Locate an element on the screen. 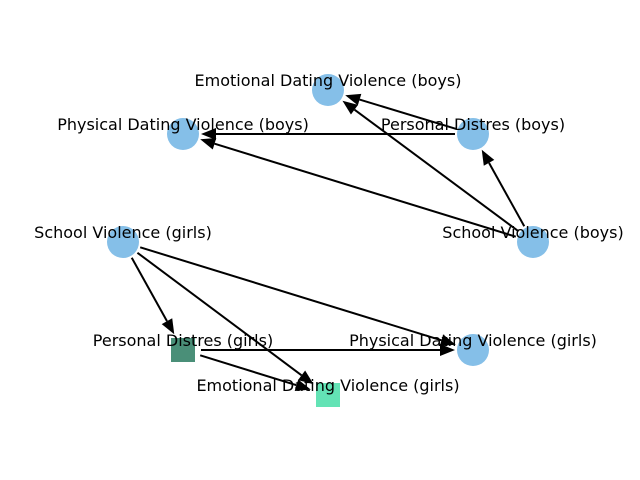  edge-sv-girls-to-edv-girls is located at coordinates (225, 318).